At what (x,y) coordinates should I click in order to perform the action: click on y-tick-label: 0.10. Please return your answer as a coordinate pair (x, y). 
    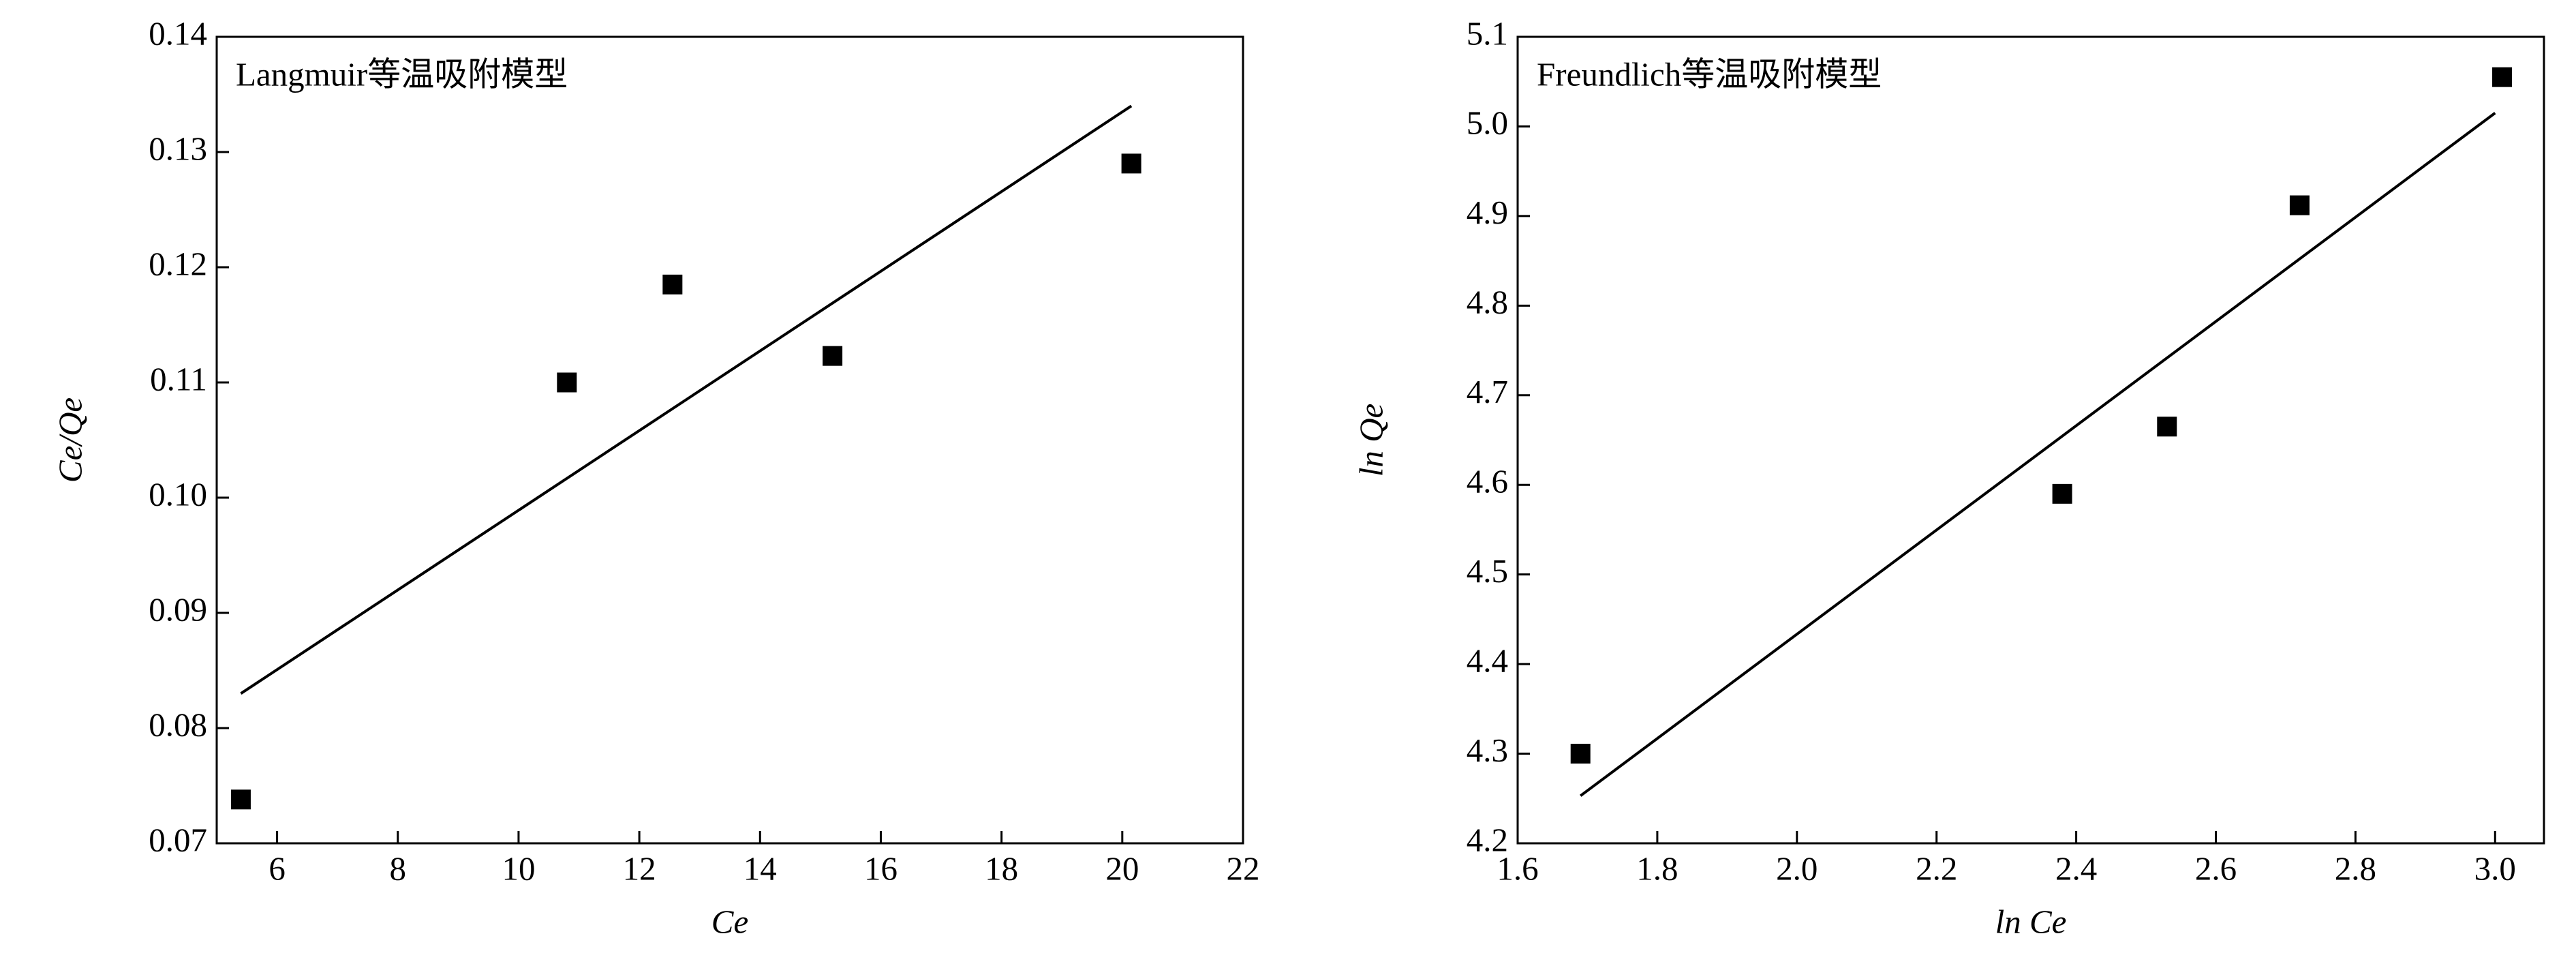
    Looking at the image, I should click on (178, 494).